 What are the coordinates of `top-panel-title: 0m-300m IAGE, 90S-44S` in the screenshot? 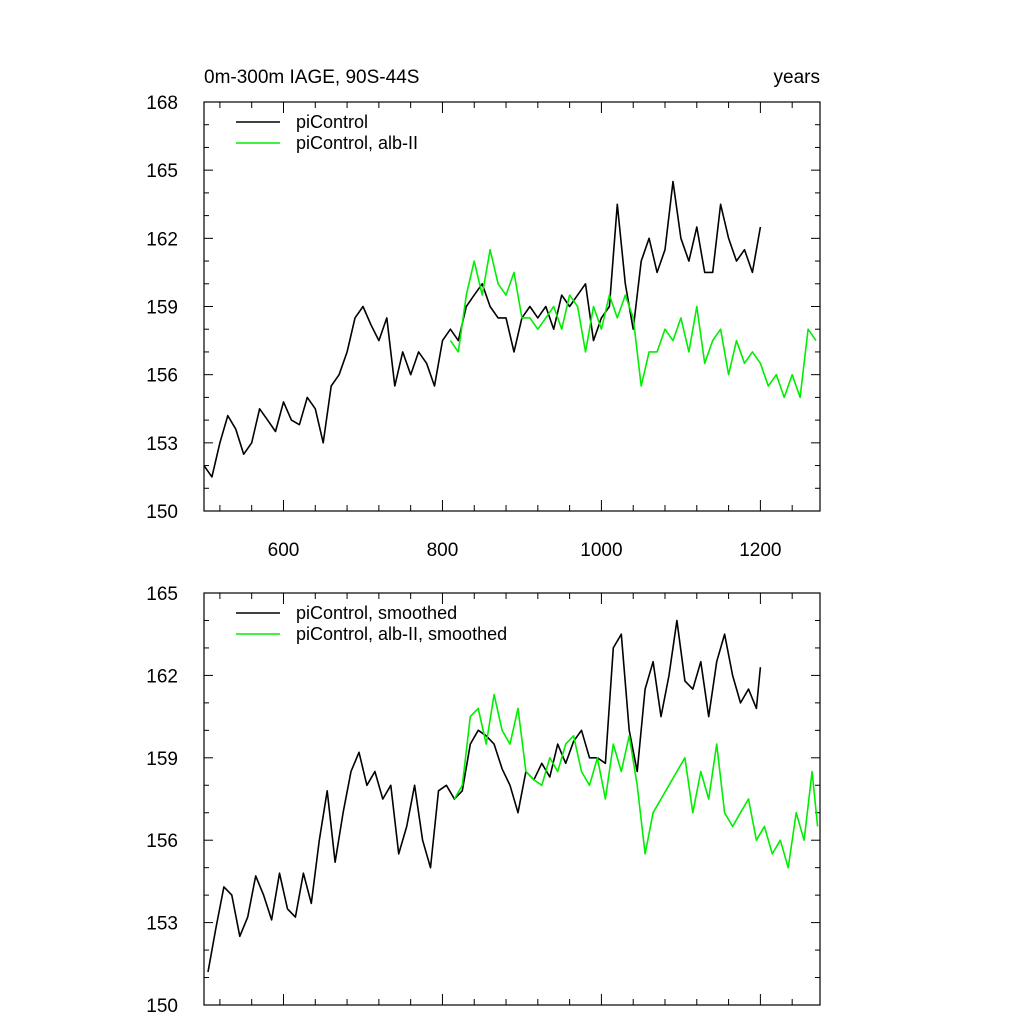 It's located at (311, 77).